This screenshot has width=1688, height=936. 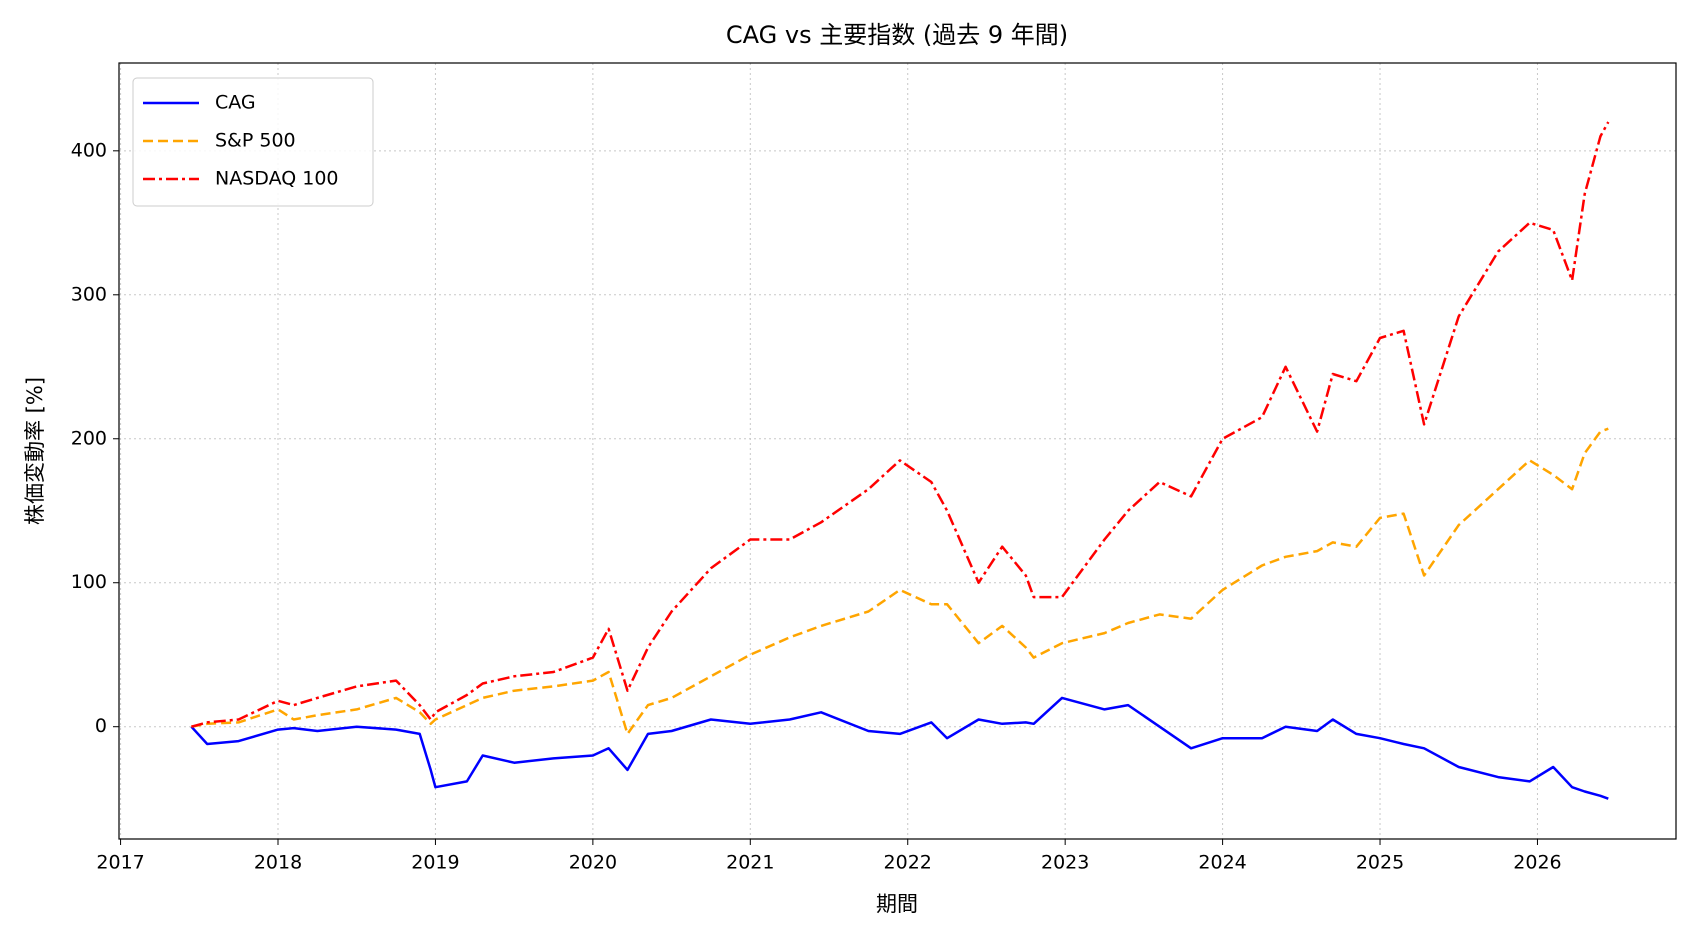 I want to click on x-tick-label: 2018, so click(x=278, y=863).